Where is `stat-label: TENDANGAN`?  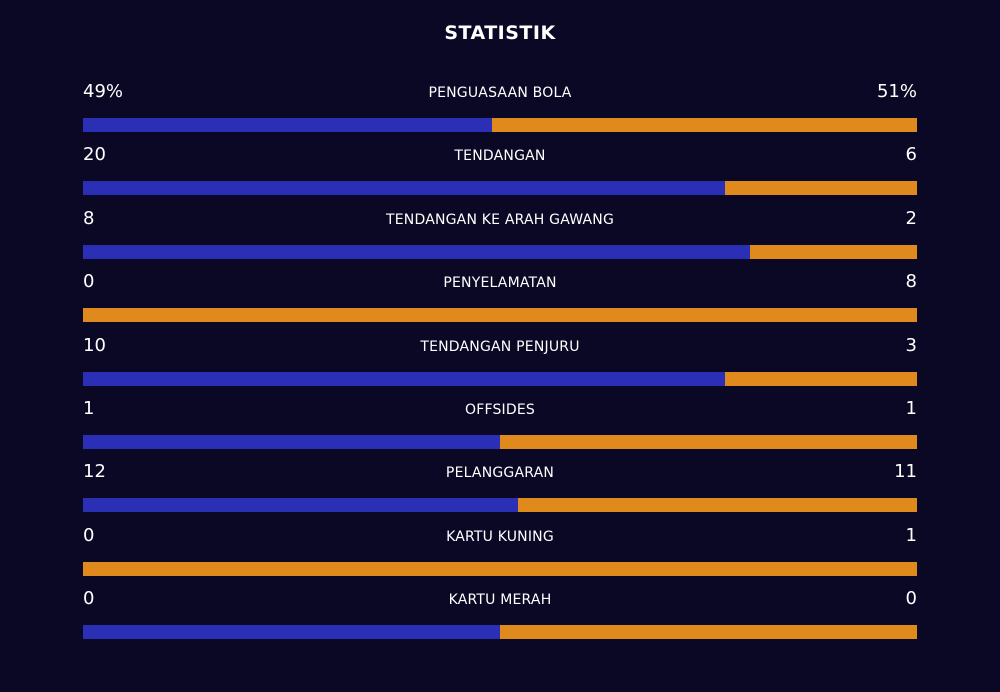 stat-label: TENDANGAN is located at coordinates (500, 156).